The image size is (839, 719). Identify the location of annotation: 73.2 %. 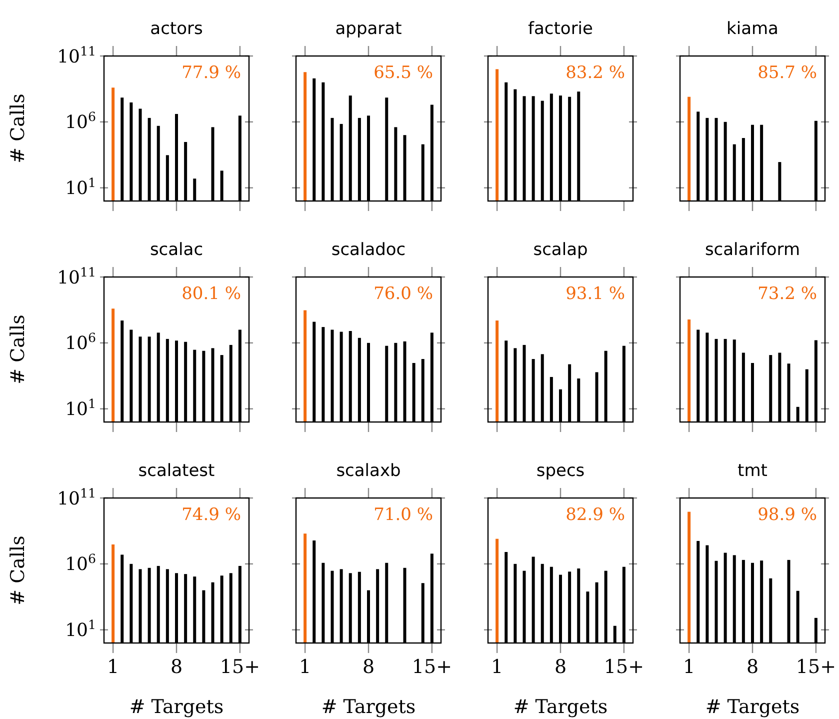
(787, 294).